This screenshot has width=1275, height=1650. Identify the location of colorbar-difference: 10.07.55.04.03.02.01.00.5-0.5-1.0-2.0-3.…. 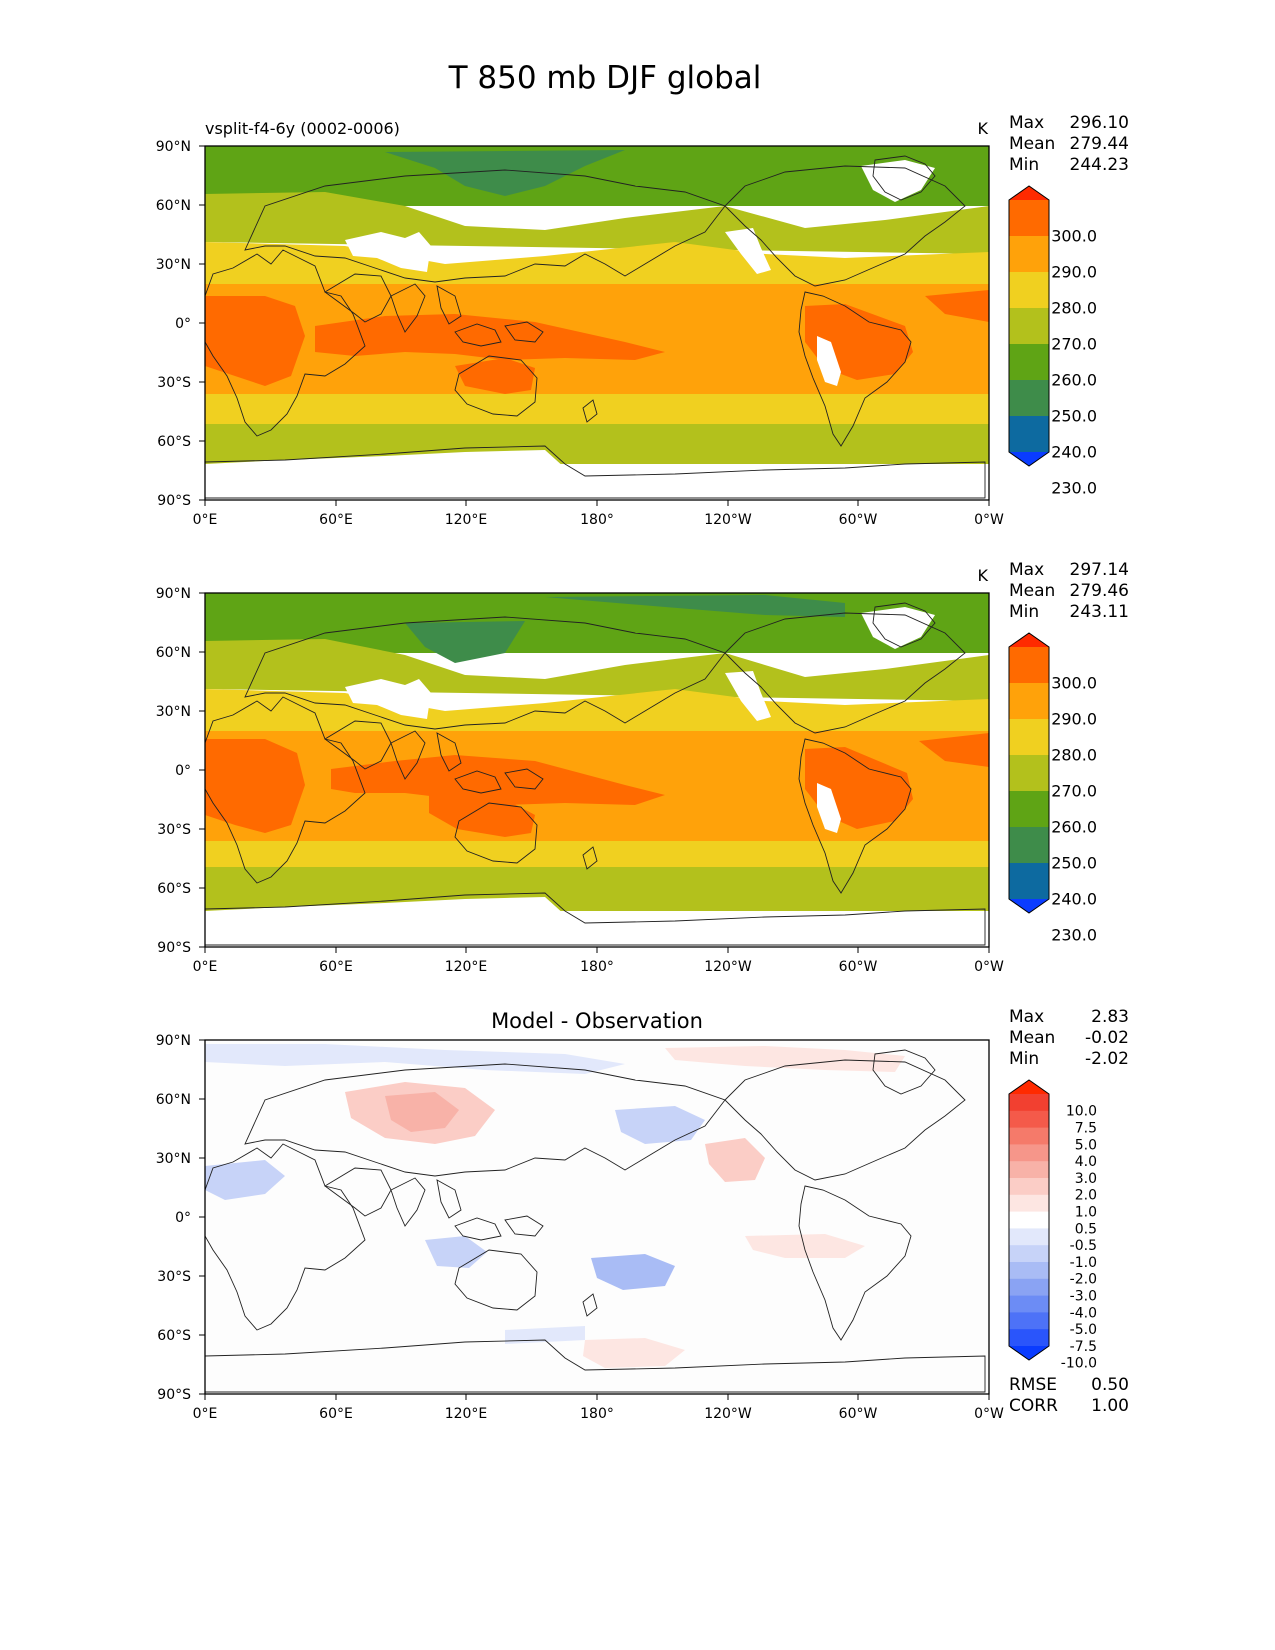
(1052, 1225).